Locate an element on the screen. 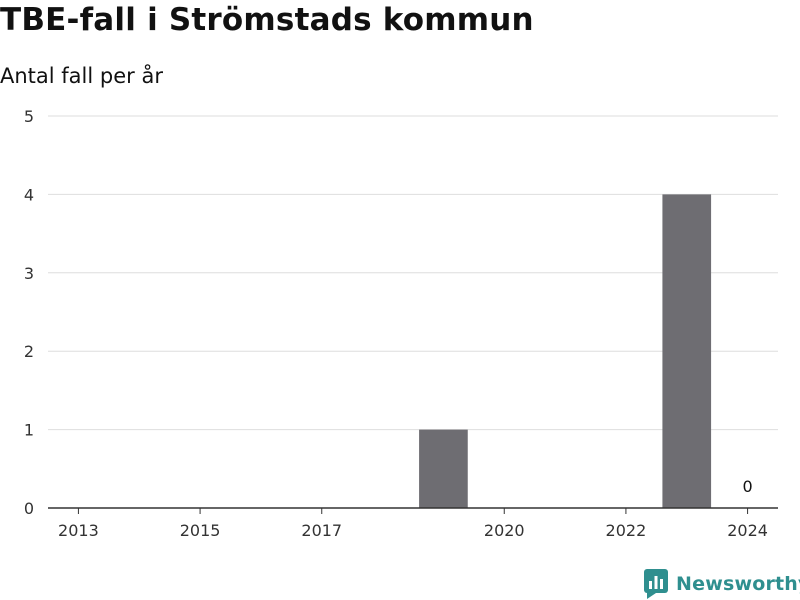  y-tick-label-0: 0 is located at coordinates (29, 508).